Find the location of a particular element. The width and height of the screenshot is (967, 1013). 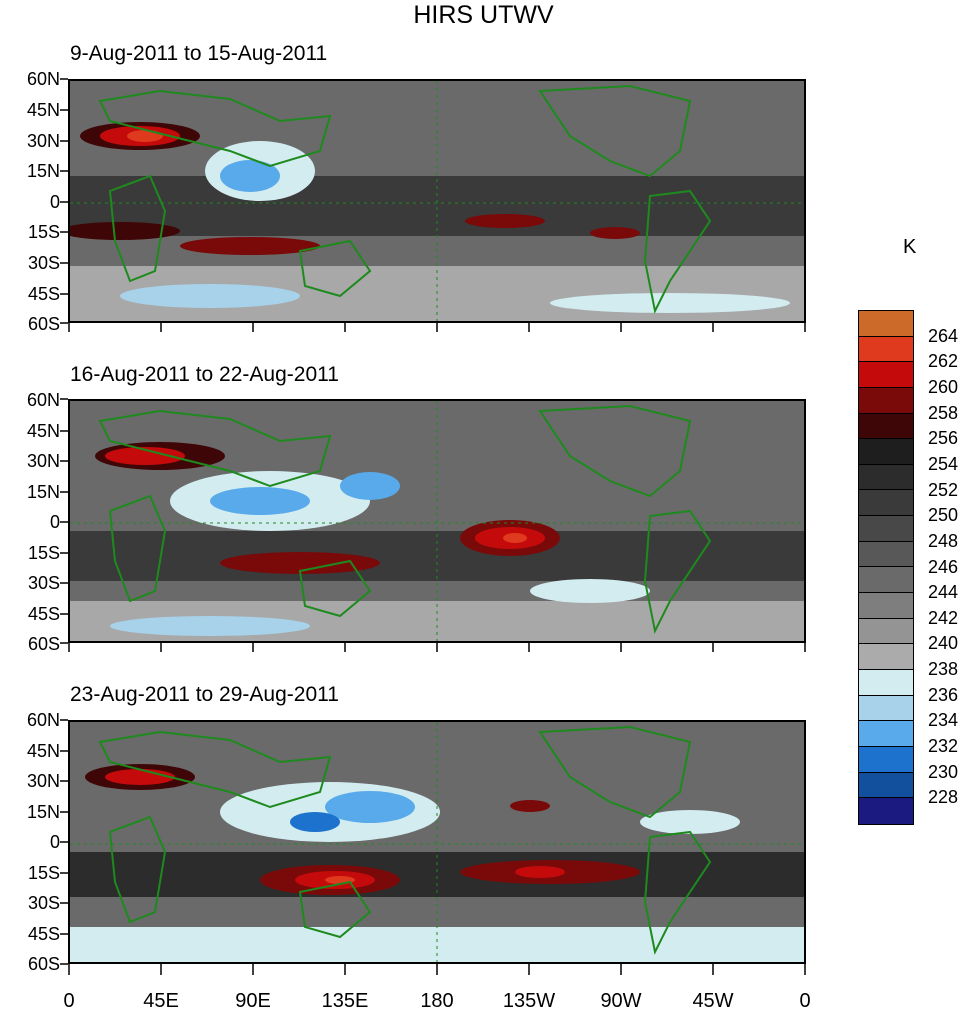

colorbar-label: 252 is located at coordinates (943, 489).